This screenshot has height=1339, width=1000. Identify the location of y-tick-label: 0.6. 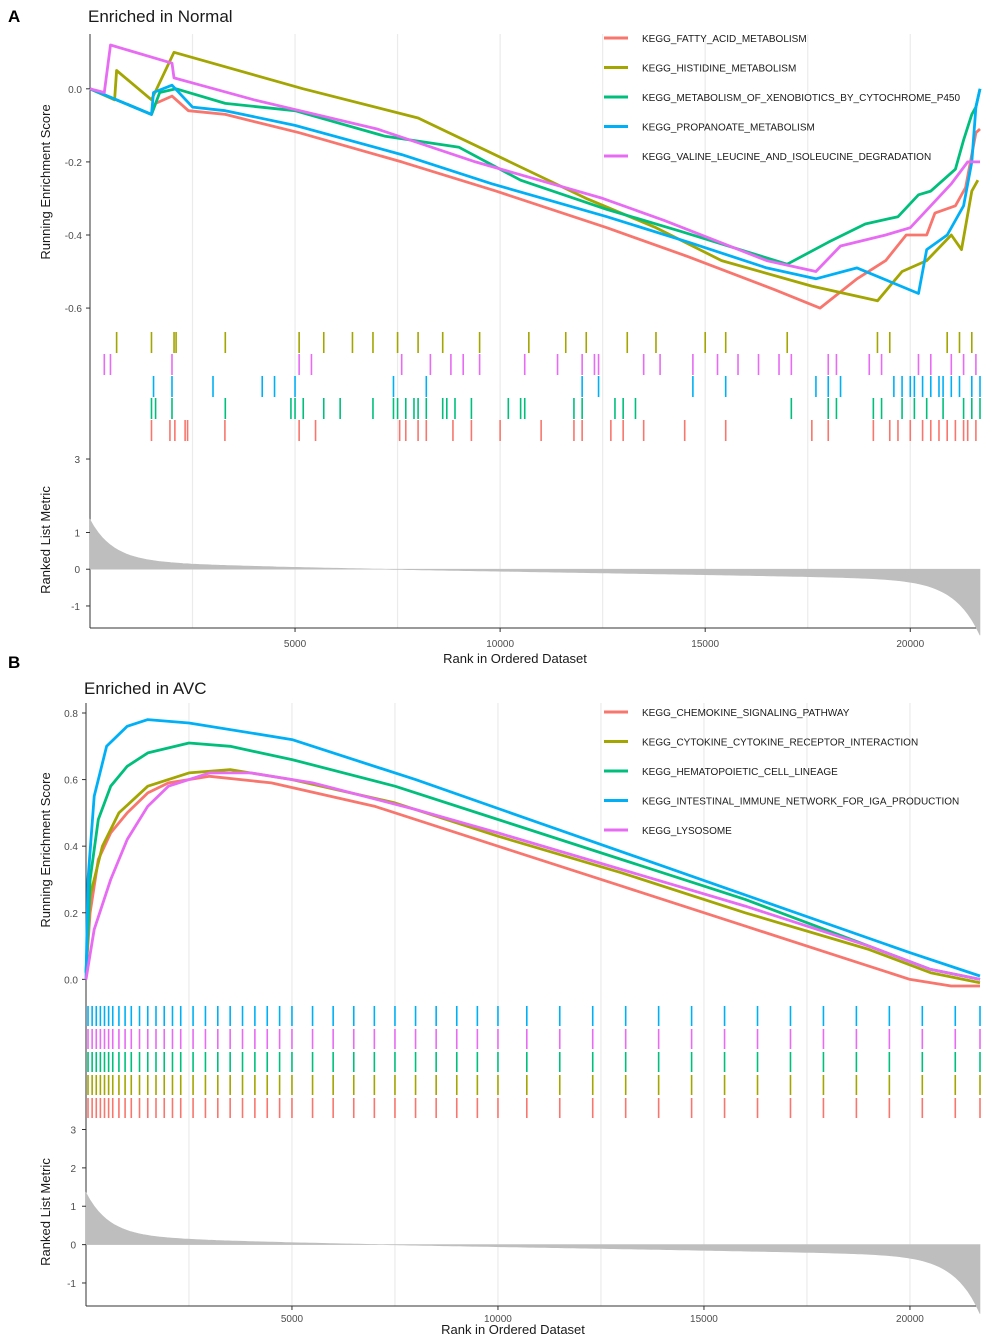
(71, 781).